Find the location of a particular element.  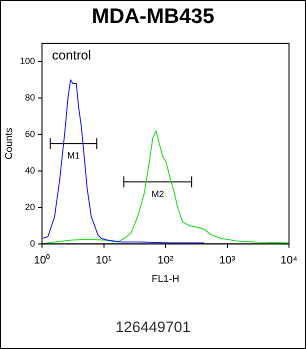

y-tick-label: 60 is located at coordinates (30, 133).